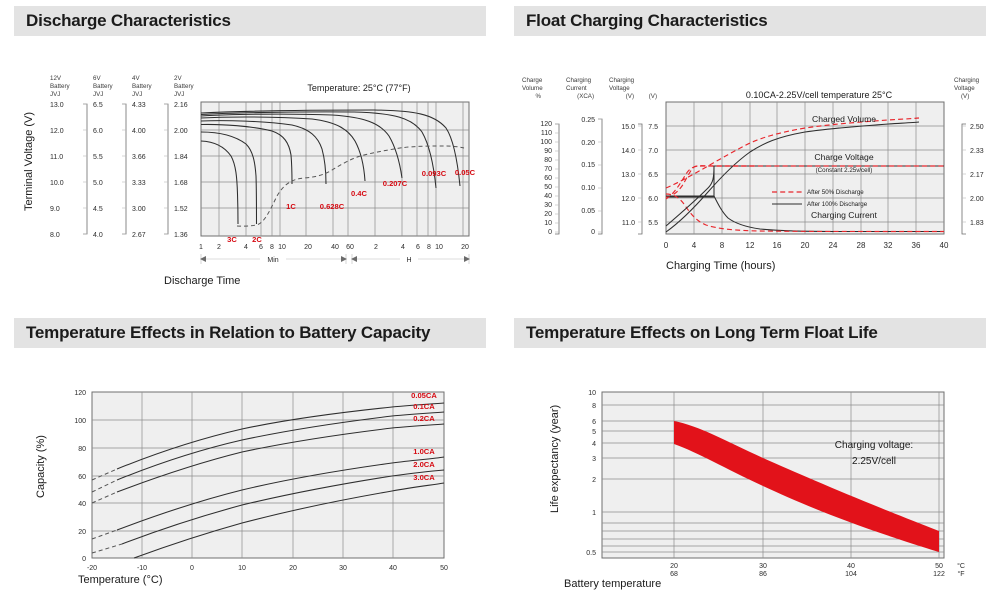 This screenshot has height=592, width=1000. What do you see at coordinates (819, 95) in the screenshot?
I see `float-annotation: 0.10CA-2.25V/cell temperature 25°C` at bounding box center [819, 95].